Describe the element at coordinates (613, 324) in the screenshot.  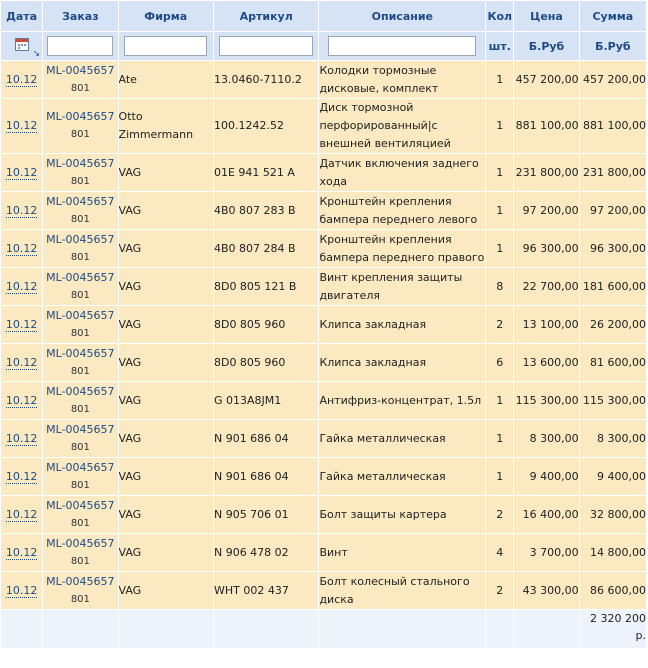
I see `sum-cell: 26 200,00` at that location.